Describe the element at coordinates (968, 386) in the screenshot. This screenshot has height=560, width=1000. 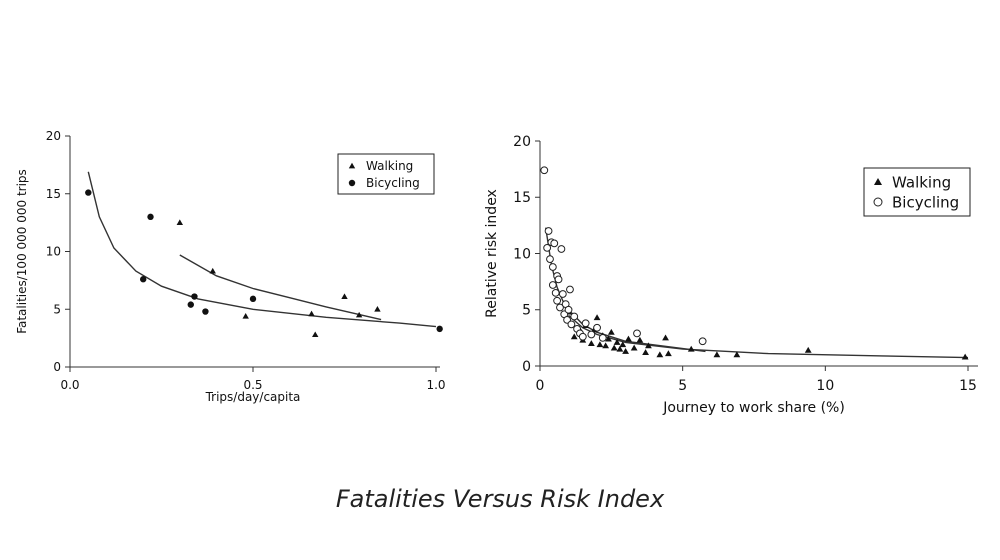
I see `x-tick-label: 15` at that location.